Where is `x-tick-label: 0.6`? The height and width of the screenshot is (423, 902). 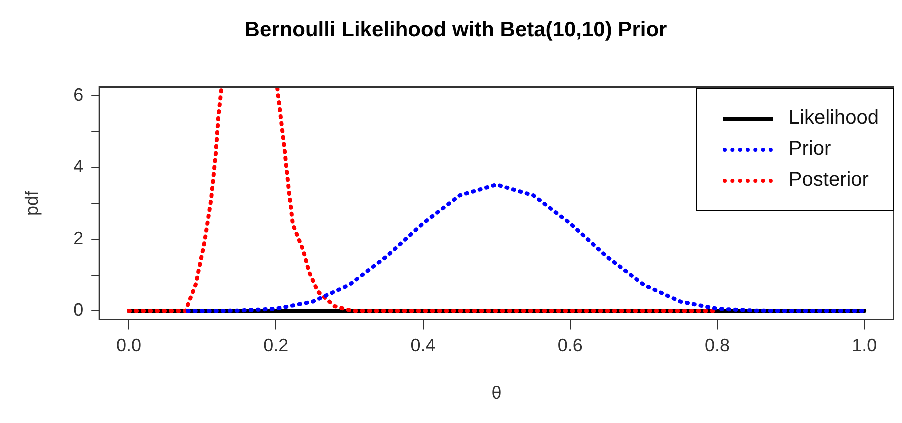
x-tick-label: 0.6 is located at coordinates (570, 346).